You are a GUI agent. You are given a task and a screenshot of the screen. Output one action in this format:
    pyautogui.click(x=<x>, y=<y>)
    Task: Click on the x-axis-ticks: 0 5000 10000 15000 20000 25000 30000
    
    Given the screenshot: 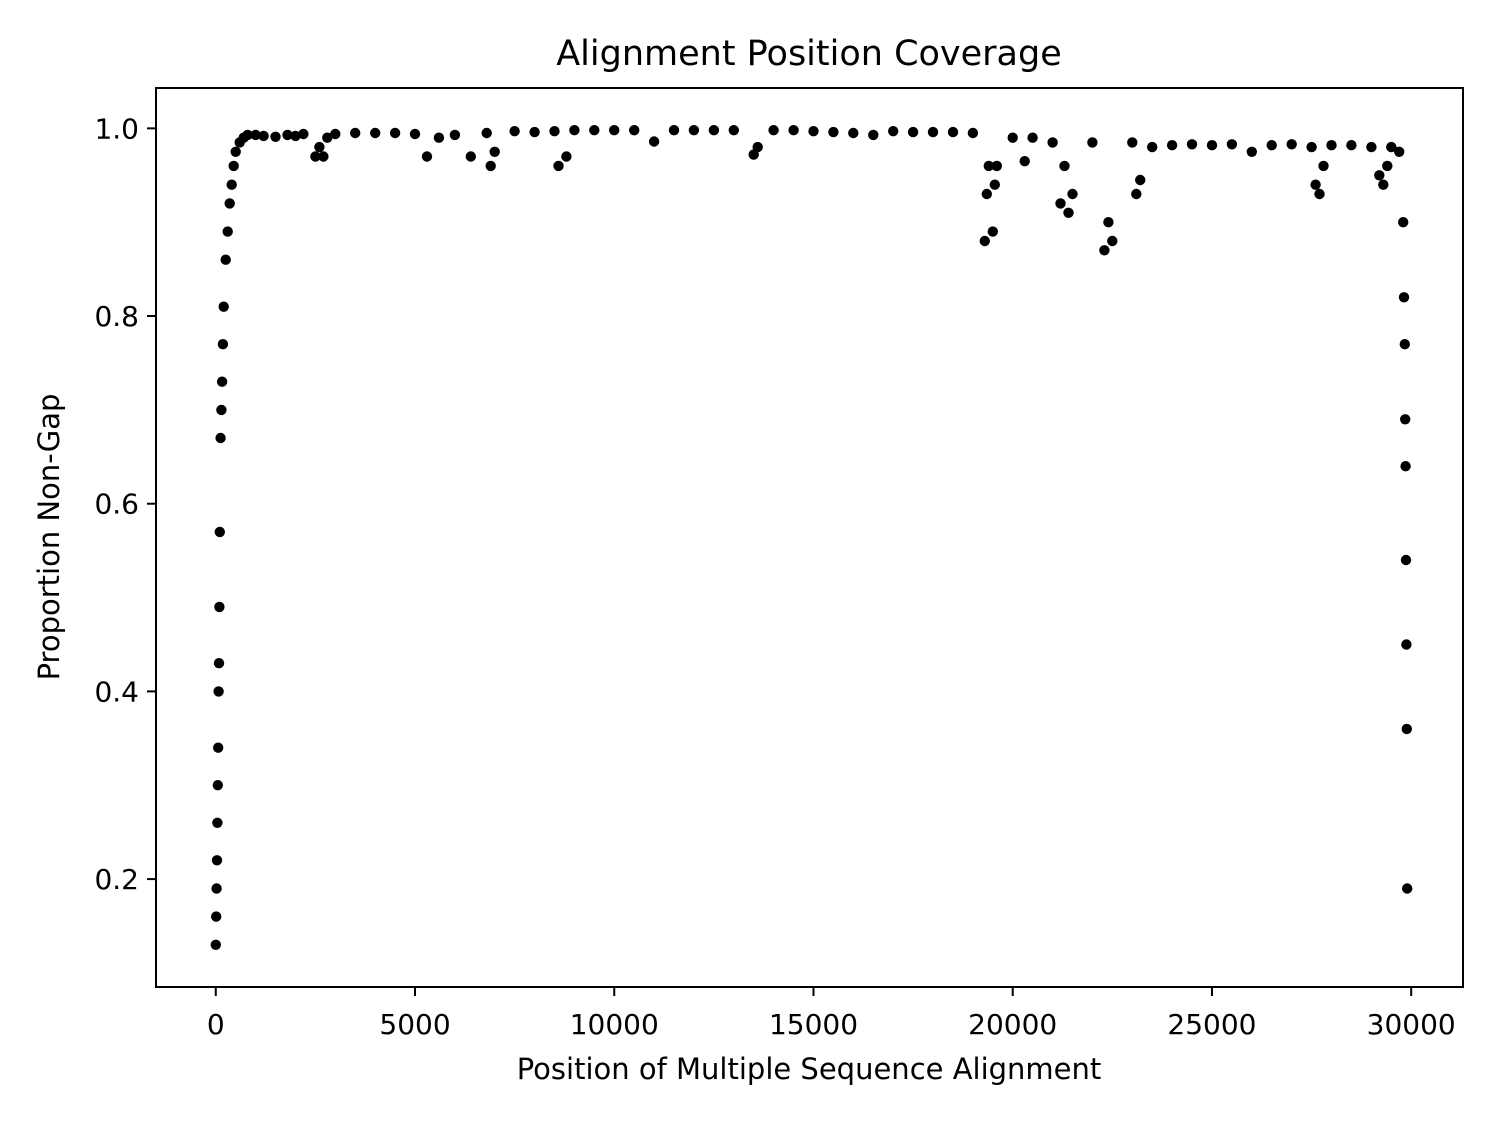 What is the action you would take?
    pyautogui.click(x=831, y=1014)
    